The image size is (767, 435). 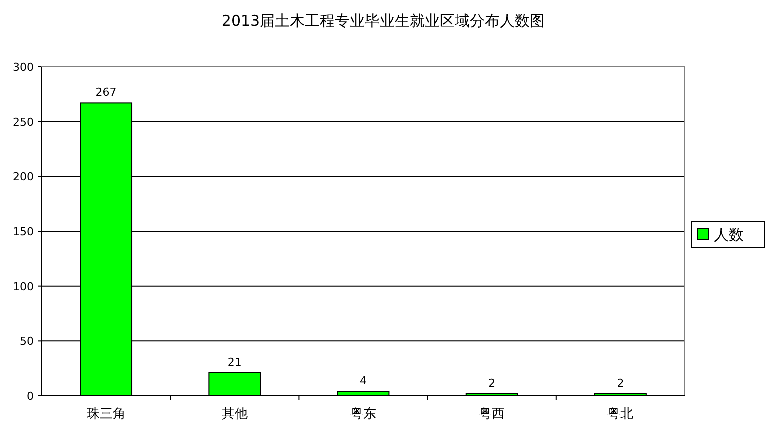 What do you see at coordinates (106, 414) in the screenshot?
I see `x-tick-label: 珠三角` at bounding box center [106, 414].